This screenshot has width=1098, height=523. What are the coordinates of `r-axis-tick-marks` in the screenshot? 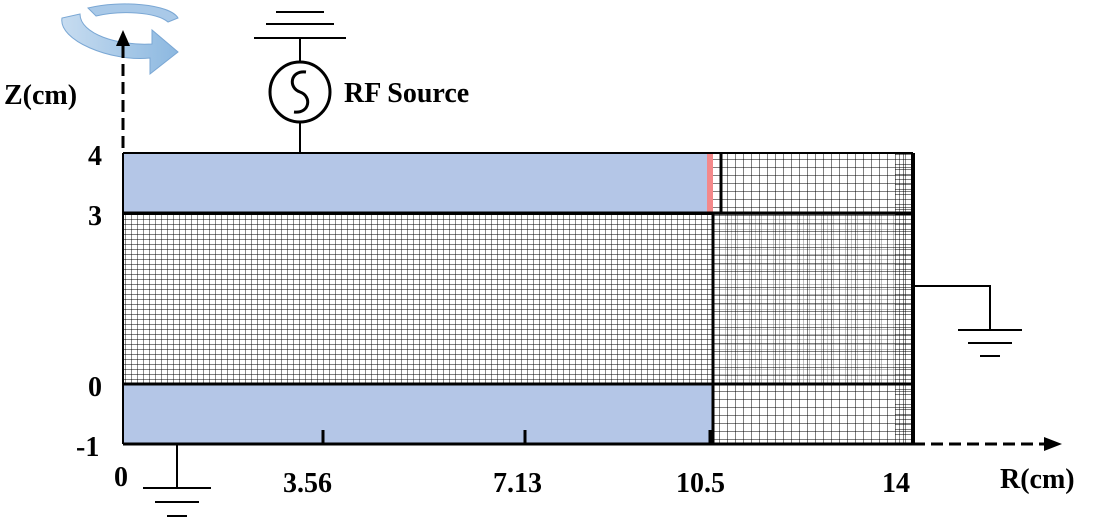 It's located at (516, 437).